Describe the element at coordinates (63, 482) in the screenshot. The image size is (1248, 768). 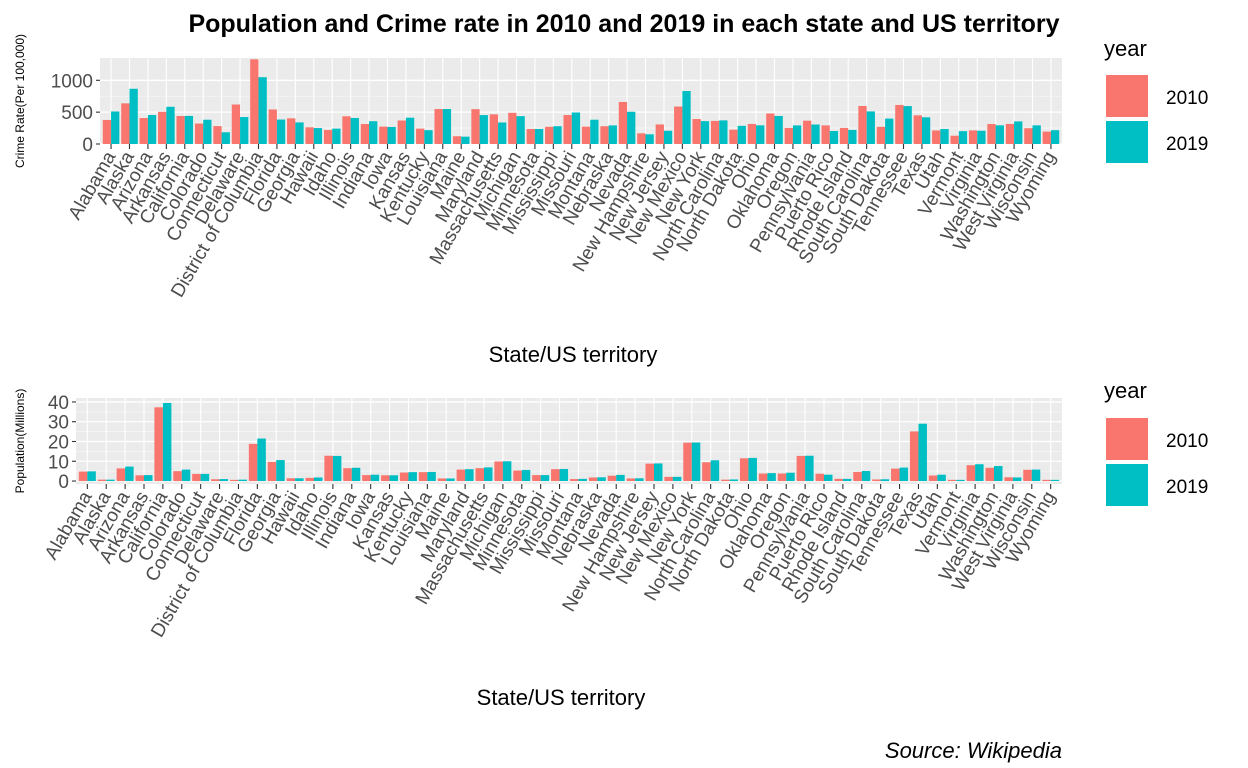
I see `y-tick-label: 0` at that location.